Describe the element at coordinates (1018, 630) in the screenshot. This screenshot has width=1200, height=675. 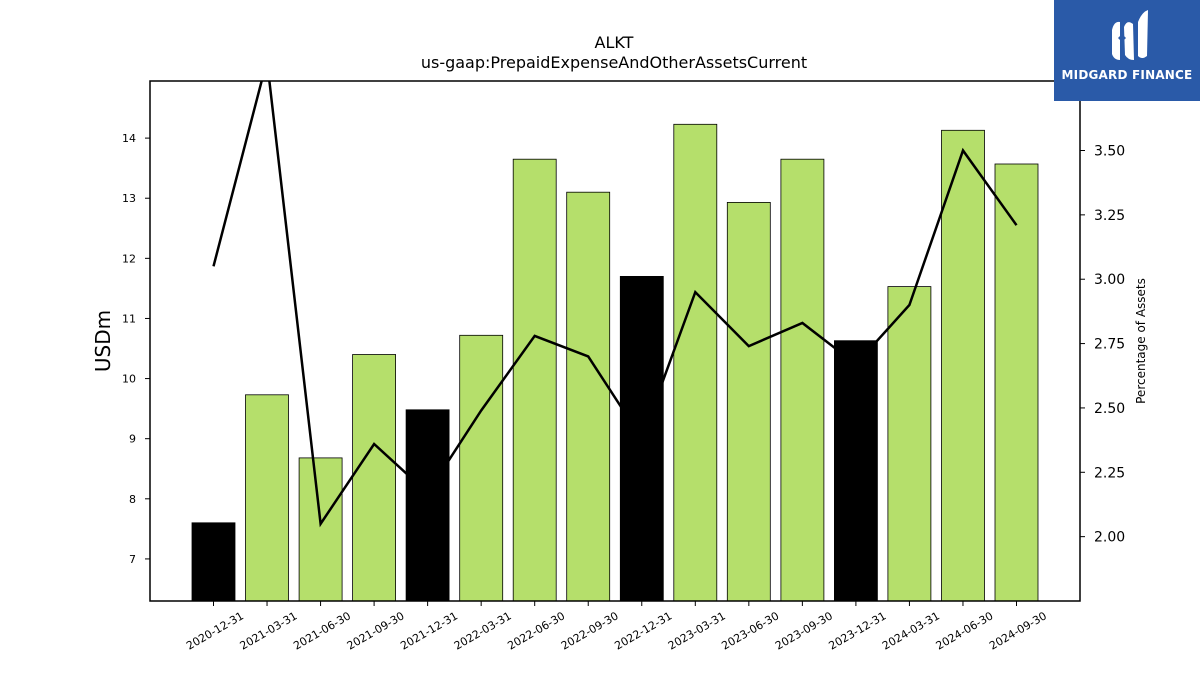
I see `x-tick-label: 2024-09-30` at that location.